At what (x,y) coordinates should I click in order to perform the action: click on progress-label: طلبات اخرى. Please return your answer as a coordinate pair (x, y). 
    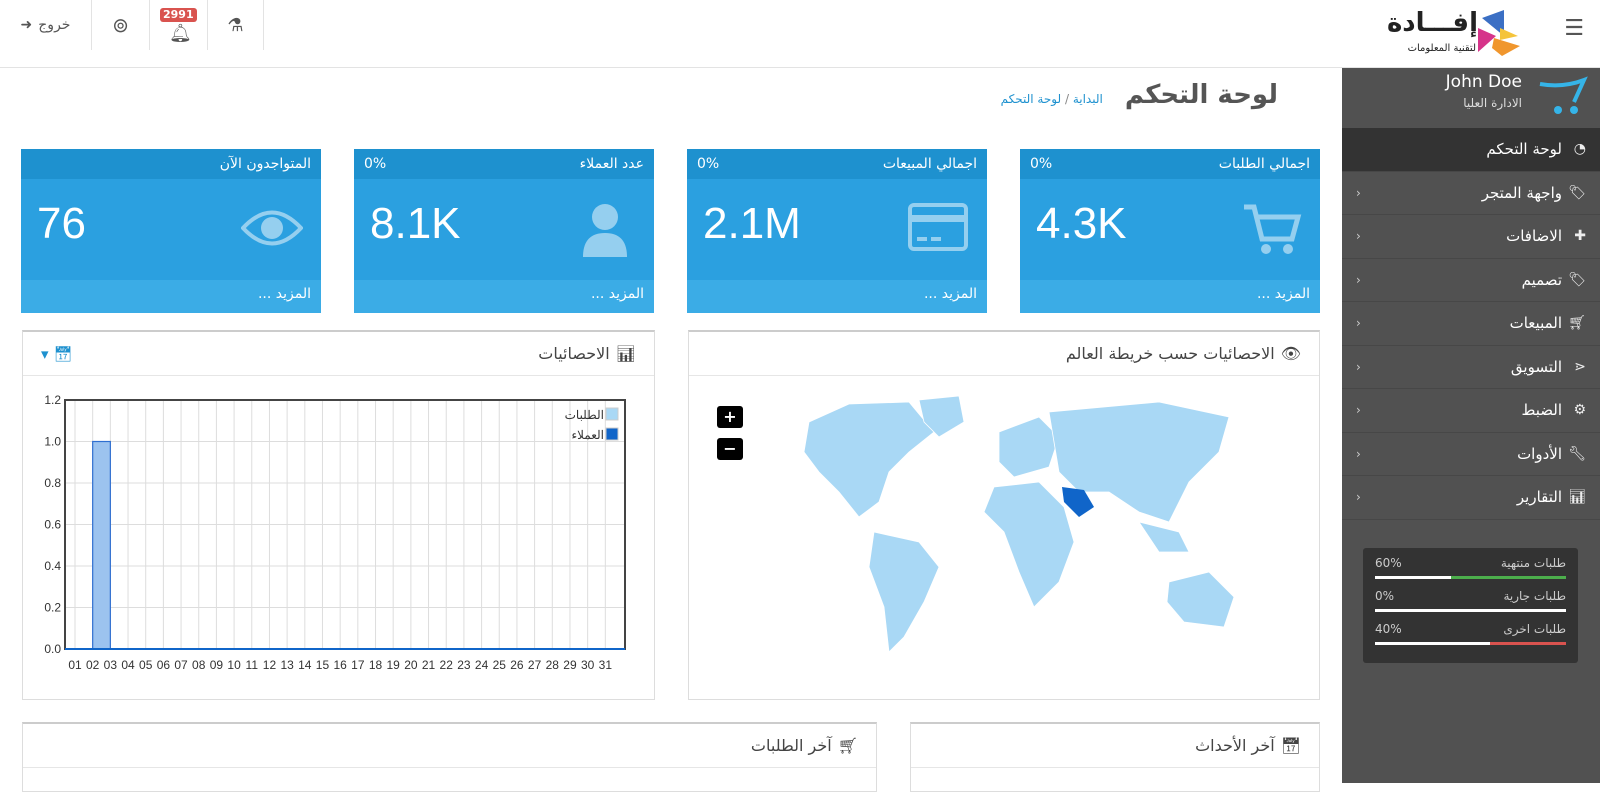
    Looking at the image, I should click on (1534, 629).